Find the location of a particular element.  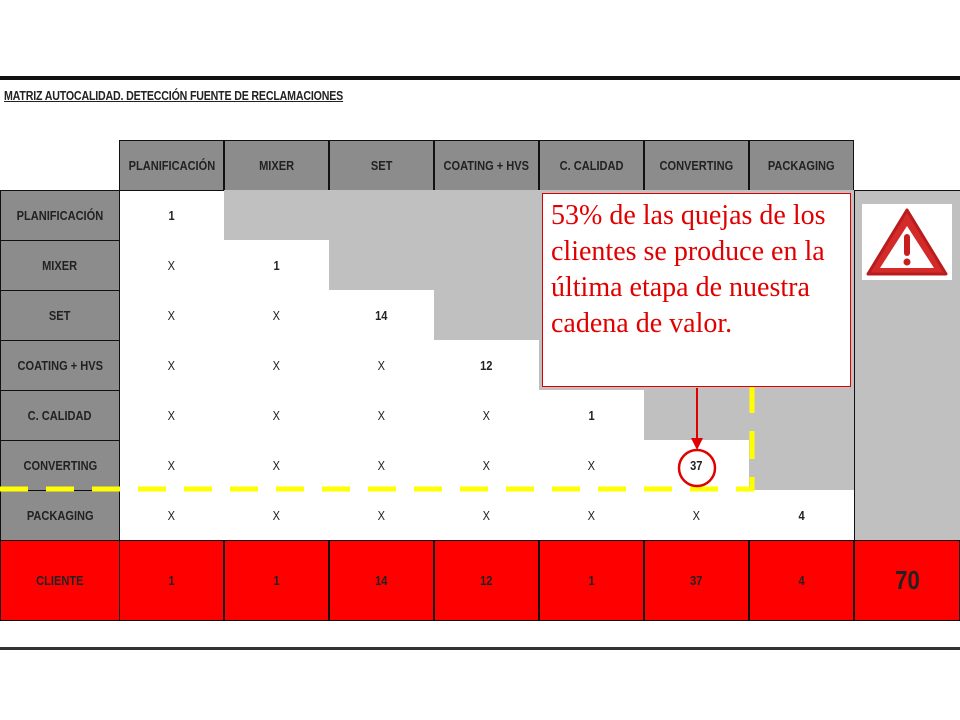

column-header-text: PACKAGING is located at coordinates (801, 165).